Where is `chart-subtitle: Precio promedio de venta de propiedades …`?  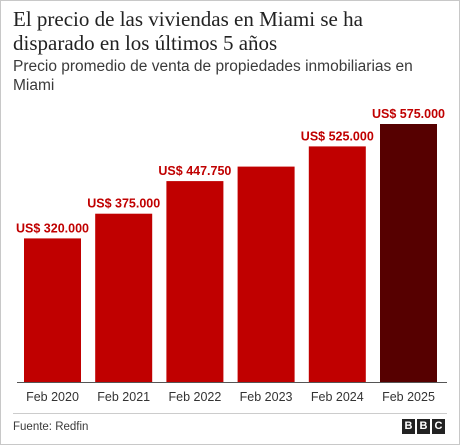 chart-subtitle: Precio promedio de venta de propiedades … is located at coordinates (213, 76).